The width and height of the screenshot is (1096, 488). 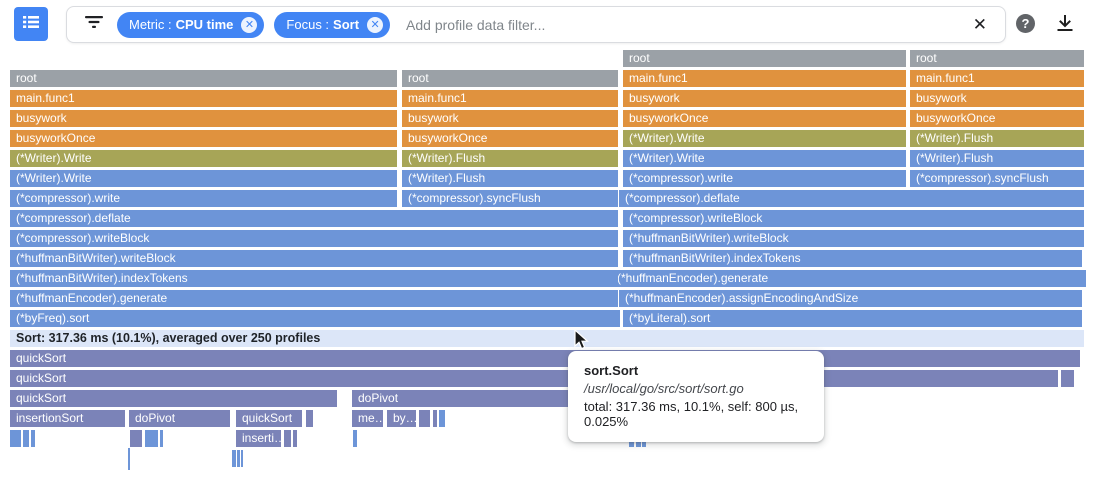 What do you see at coordinates (664, 388) in the screenshot?
I see `tooltip-source-path: /usr/local/go/src/sort/sort.go` at bounding box center [664, 388].